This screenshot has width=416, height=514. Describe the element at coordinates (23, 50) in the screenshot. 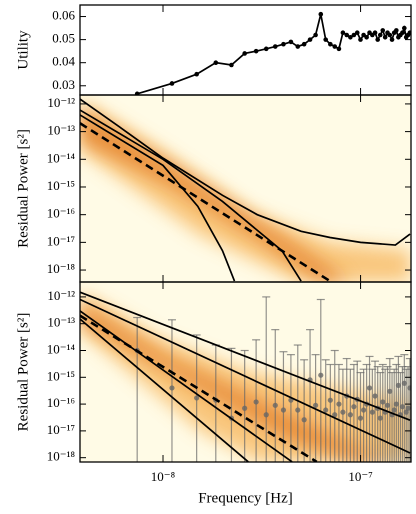

I see `y-axis-label: Utility` at that location.